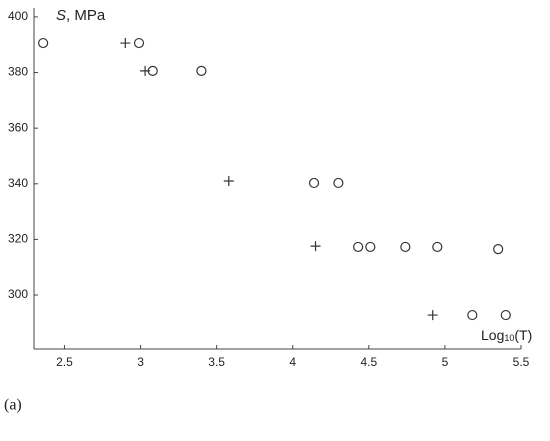 The width and height of the screenshot is (550, 441). What do you see at coordinates (18, 127) in the screenshot?
I see `y-tick-label: 360` at bounding box center [18, 127].